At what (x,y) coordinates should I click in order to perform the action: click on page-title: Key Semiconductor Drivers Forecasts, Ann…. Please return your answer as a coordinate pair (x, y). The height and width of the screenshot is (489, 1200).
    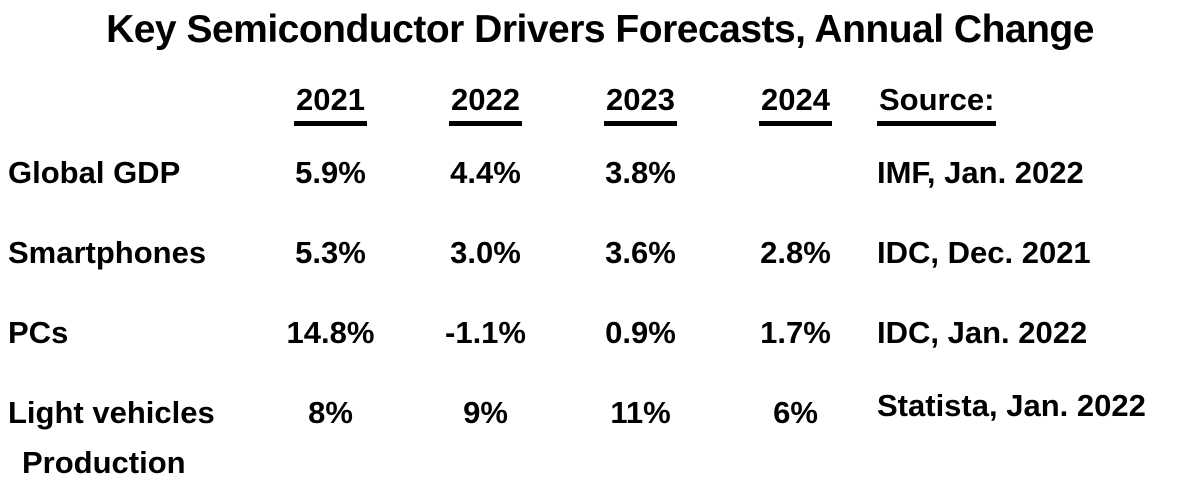
    Looking at the image, I should click on (600, 29).